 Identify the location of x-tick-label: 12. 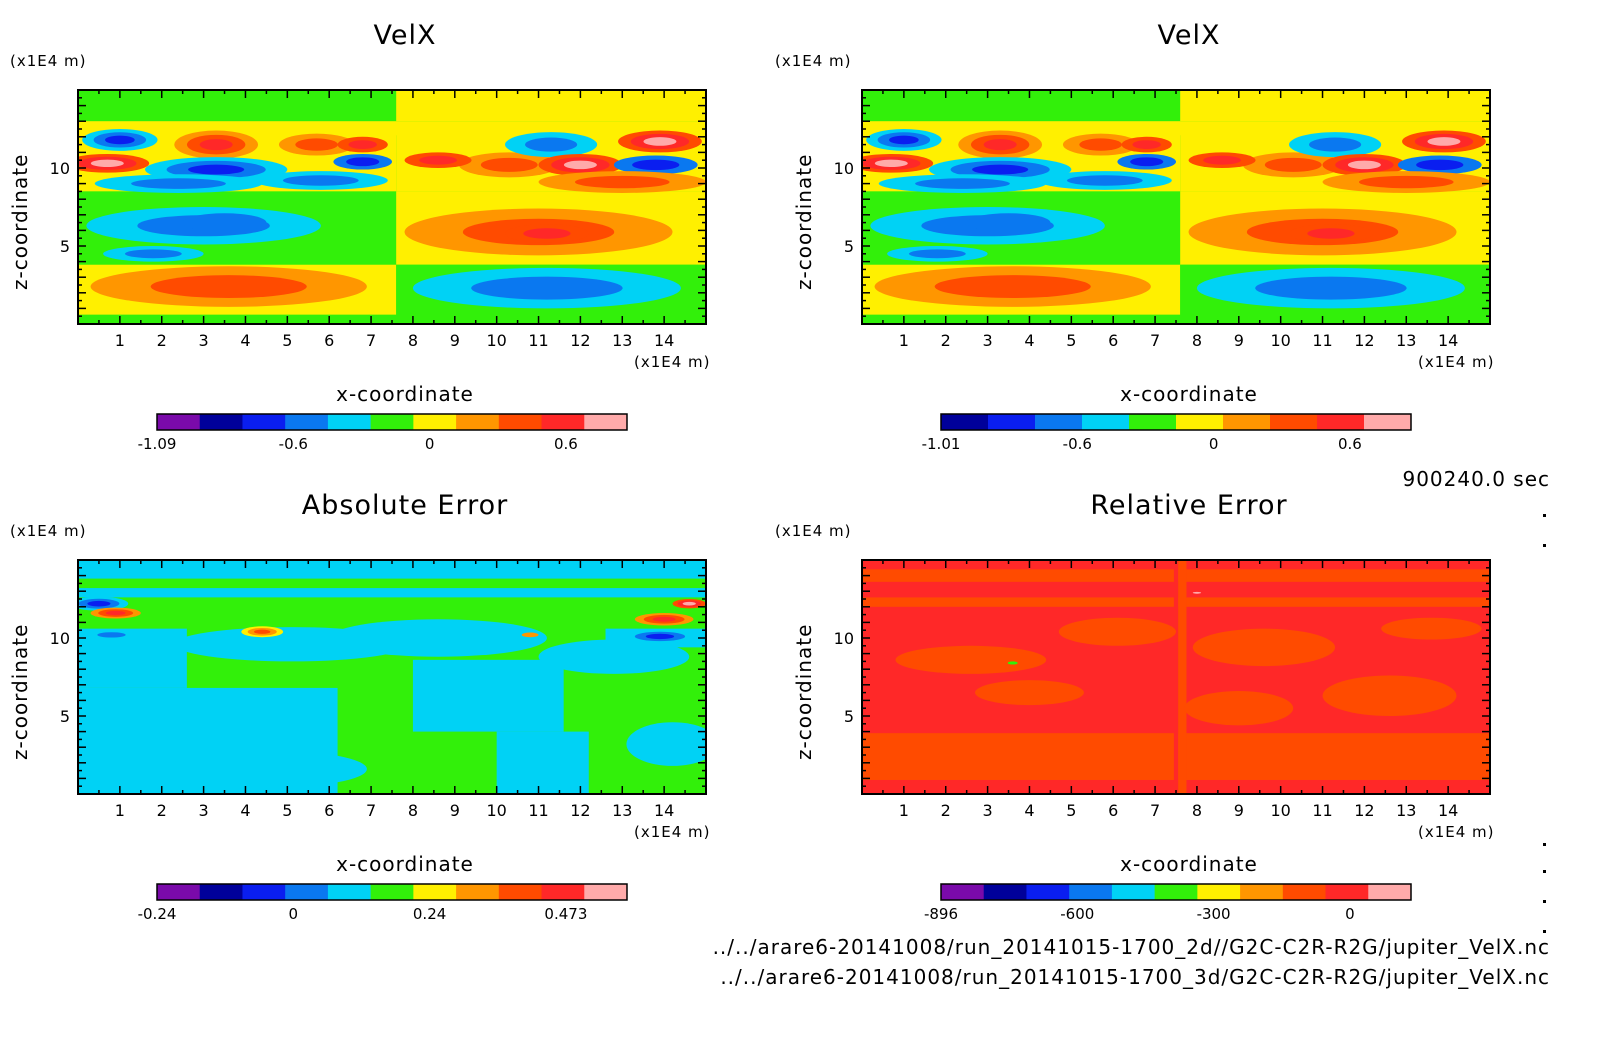
(580, 810).